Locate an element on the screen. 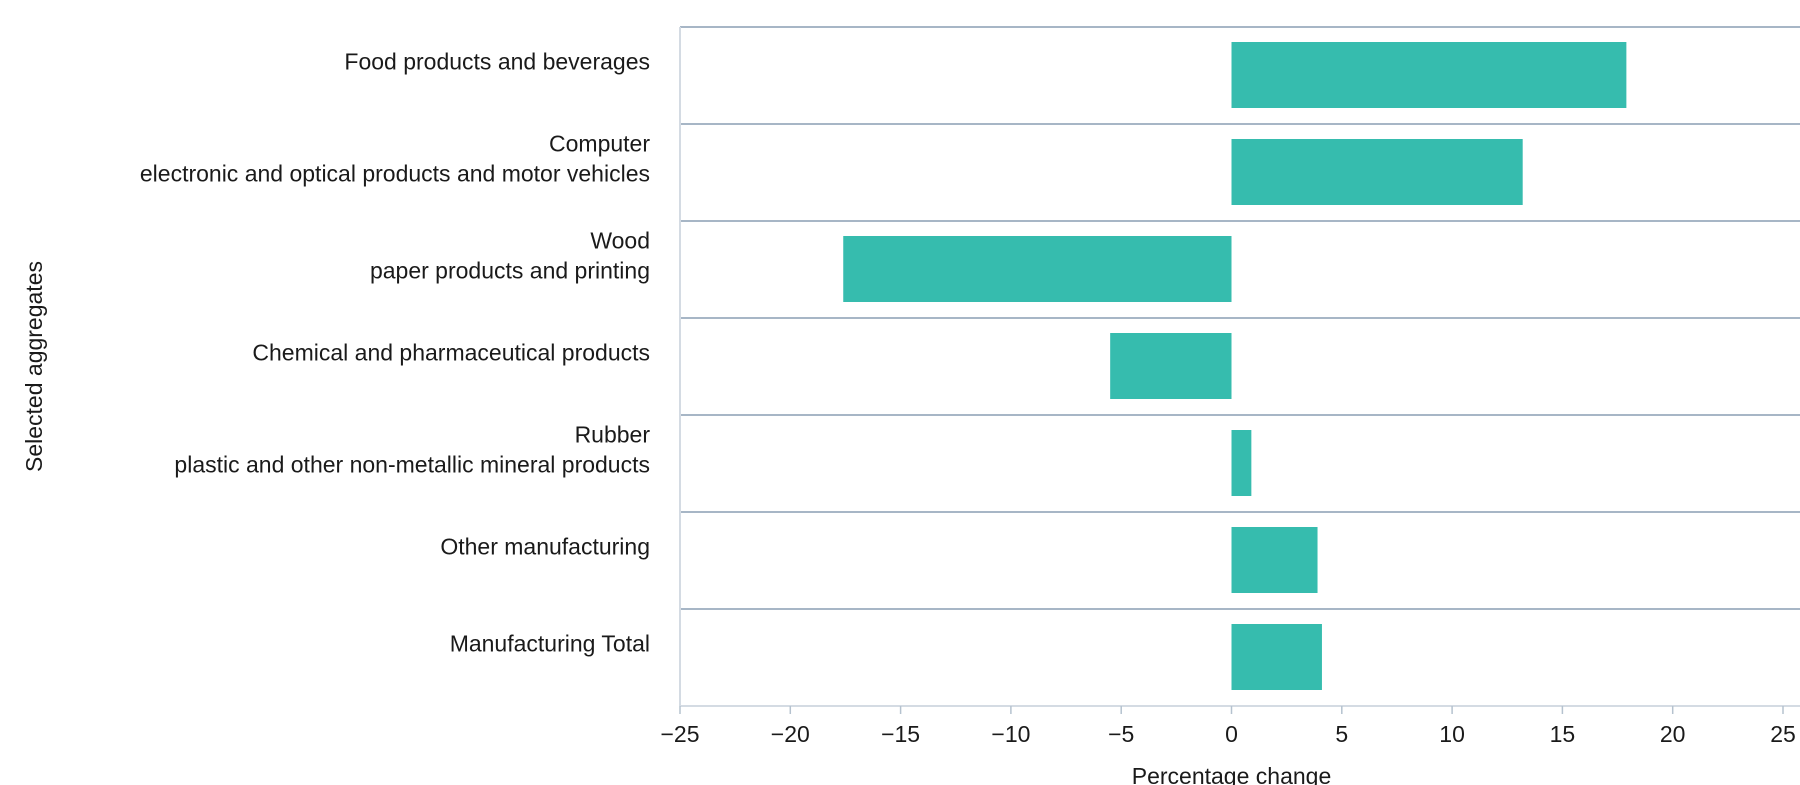  x-tick-label: 10 is located at coordinates (1452, 734).